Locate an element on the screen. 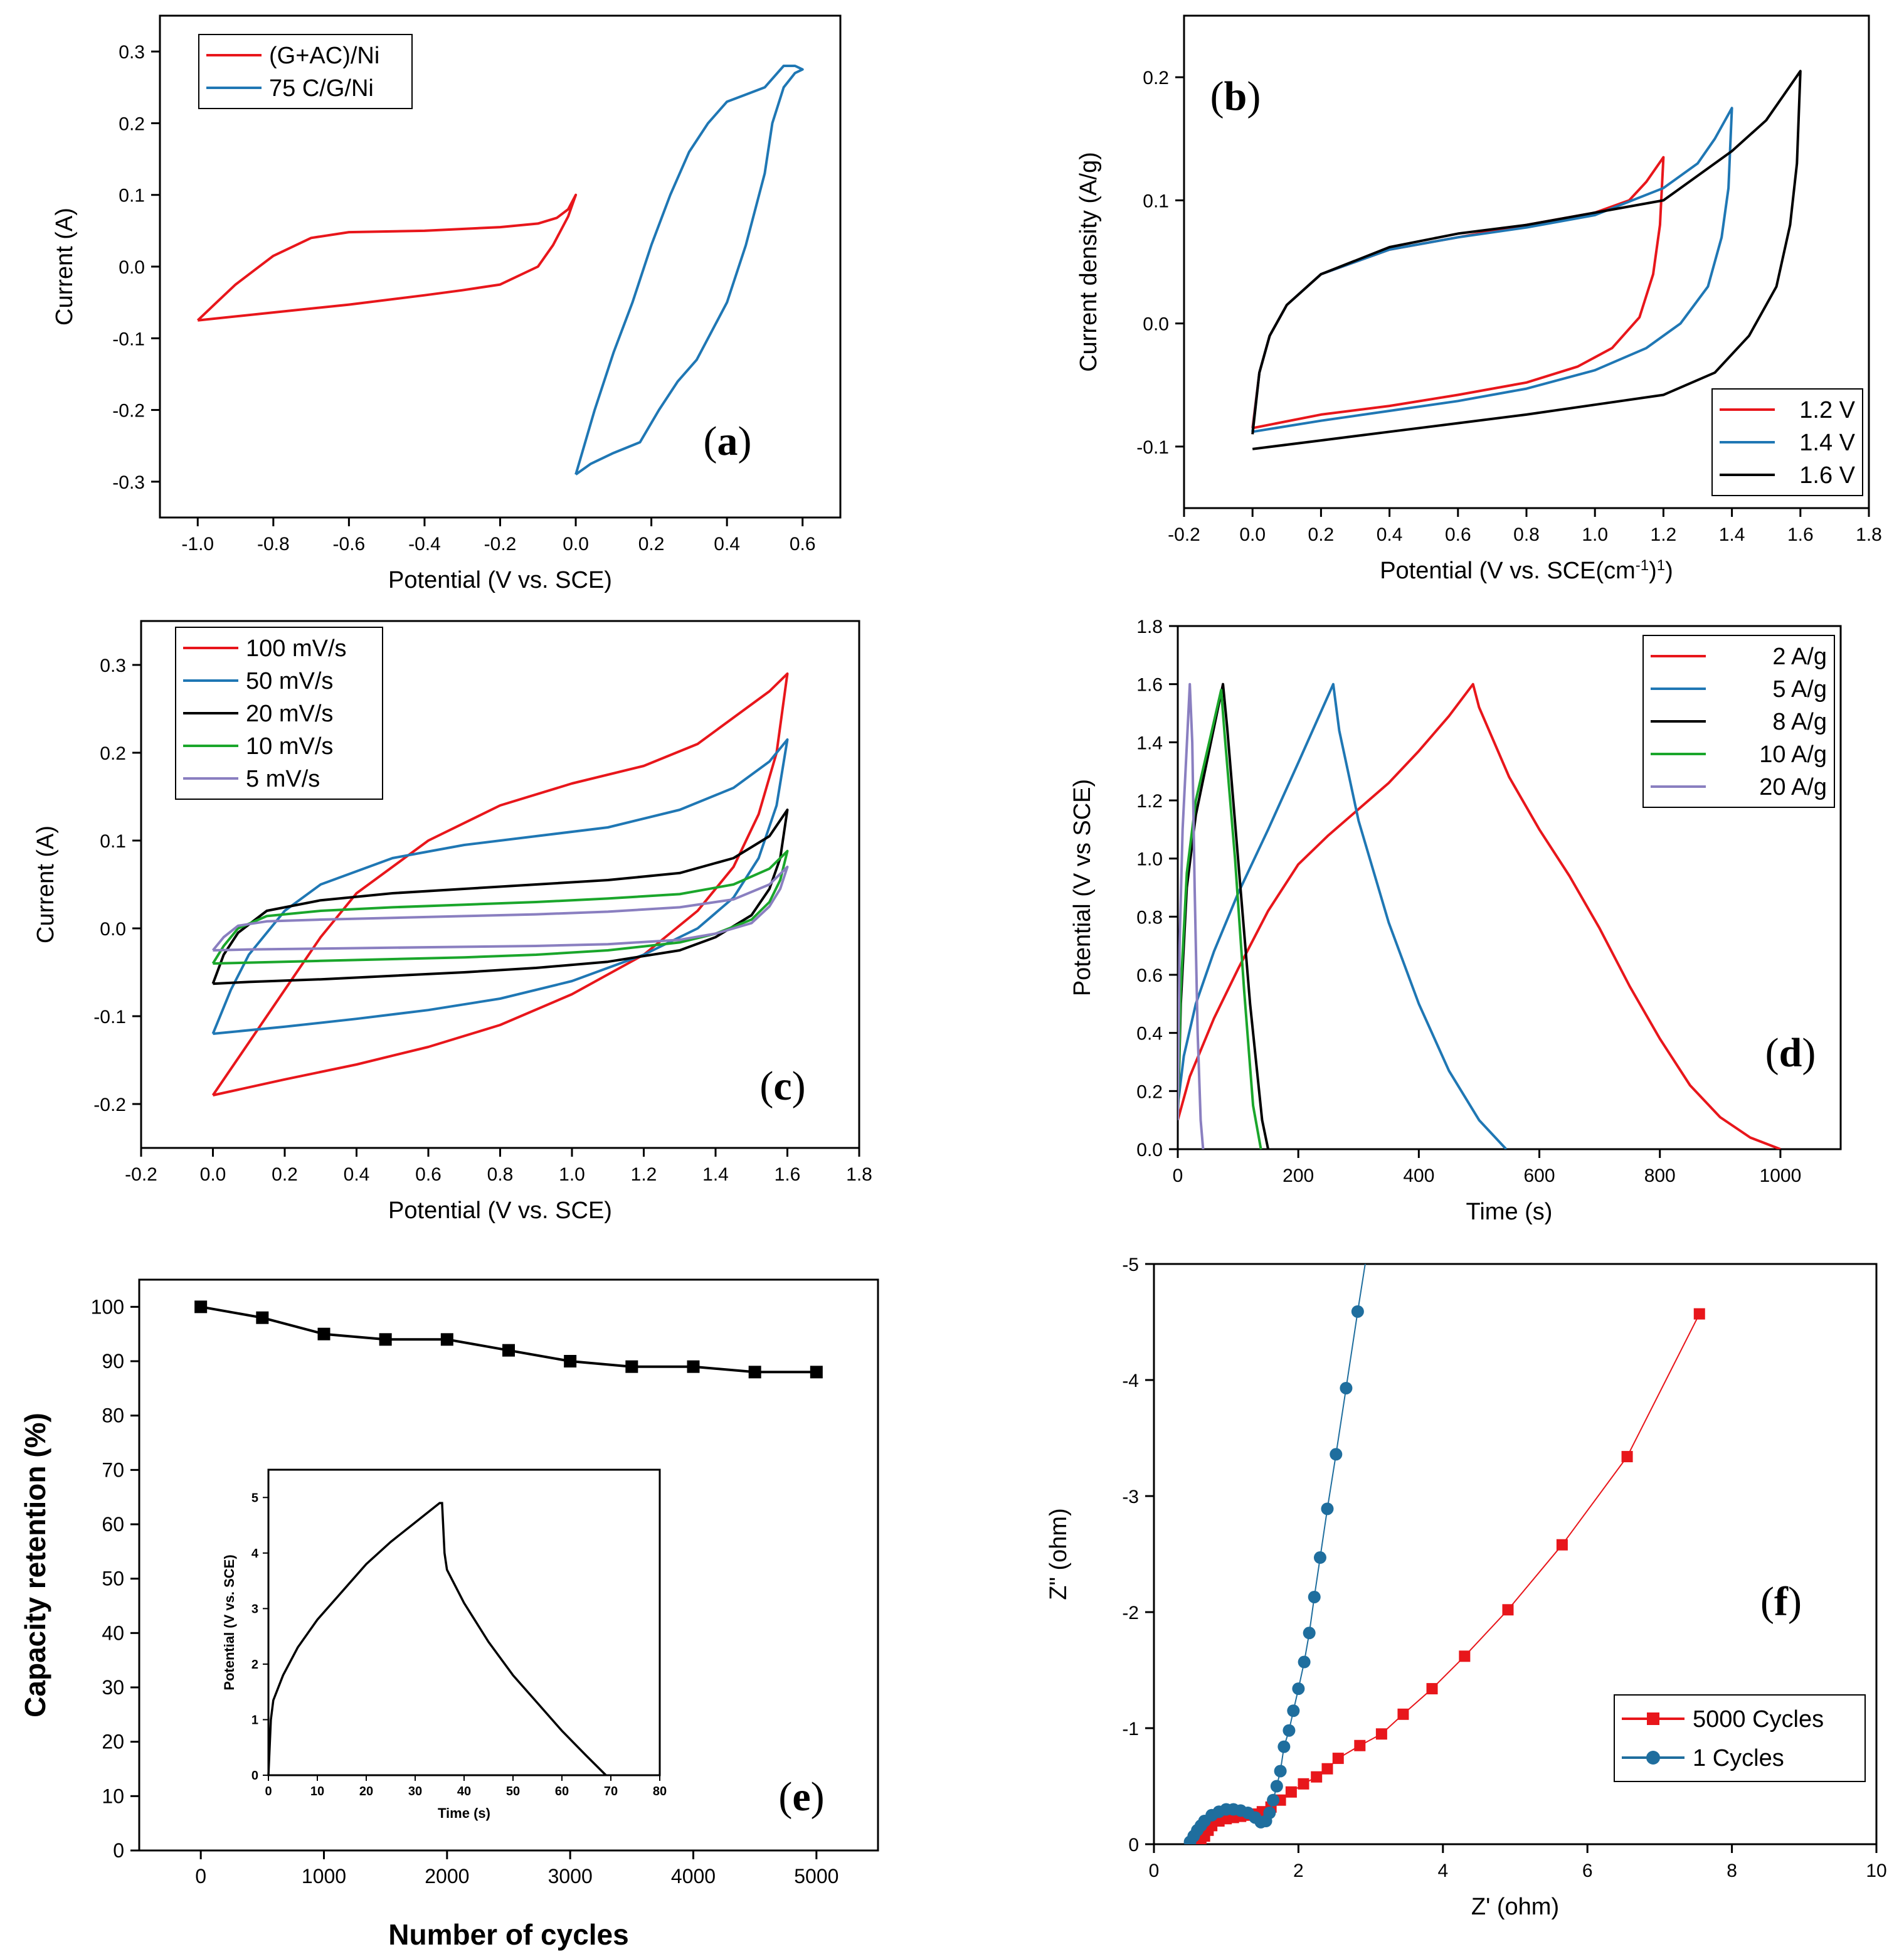 The height and width of the screenshot is (1959, 1904). x-tick-label: 1.0 is located at coordinates (1595, 534).